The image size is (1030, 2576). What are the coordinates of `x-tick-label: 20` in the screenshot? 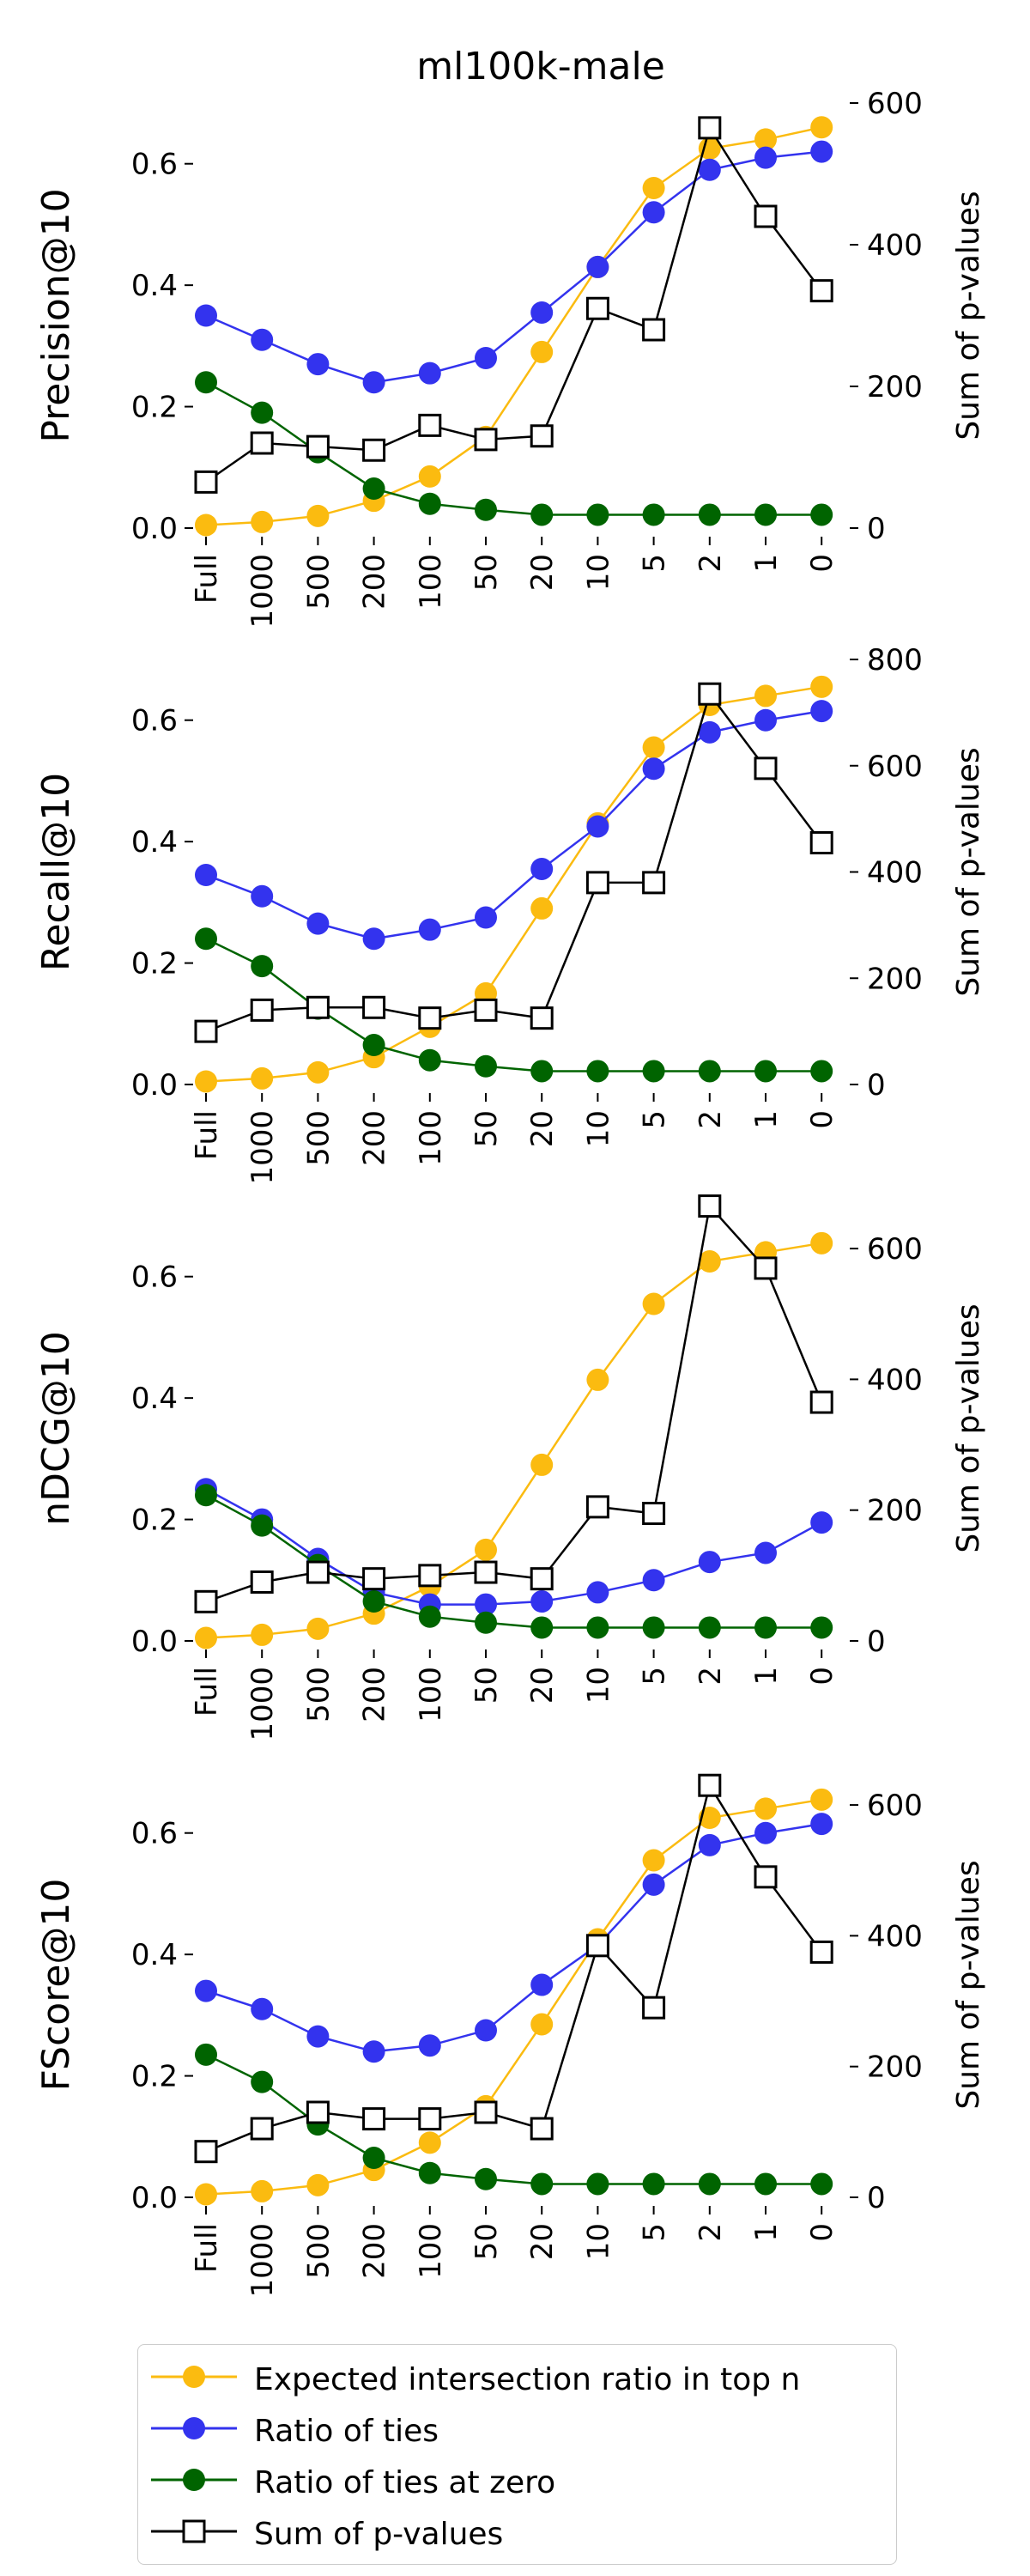 It's located at (542, 1129).